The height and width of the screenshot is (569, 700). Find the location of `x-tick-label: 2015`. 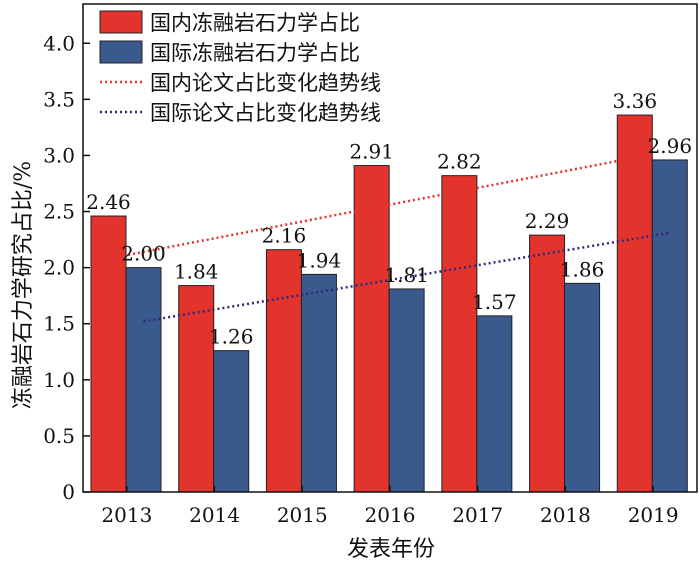

x-tick-label: 2015 is located at coordinates (302, 515).